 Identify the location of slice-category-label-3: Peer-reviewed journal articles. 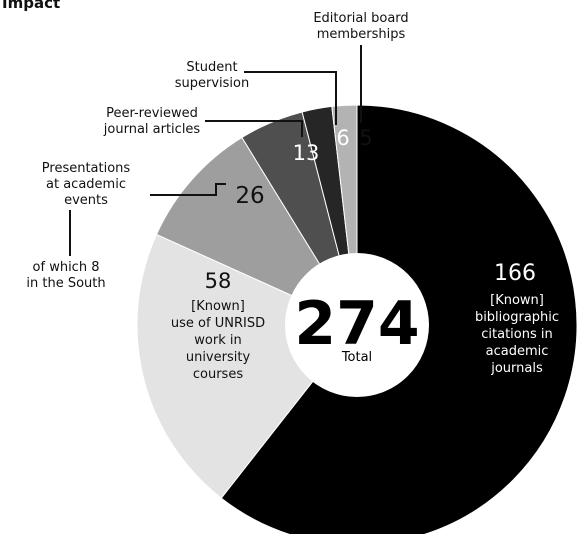
(152, 121).